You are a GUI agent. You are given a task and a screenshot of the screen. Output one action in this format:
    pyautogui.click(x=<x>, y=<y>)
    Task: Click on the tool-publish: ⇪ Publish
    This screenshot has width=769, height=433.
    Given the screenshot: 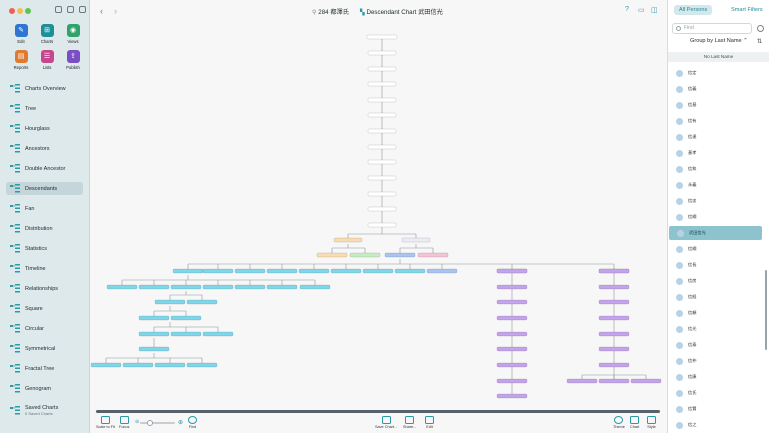 What is the action you would take?
    pyautogui.click(x=73, y=60)
    